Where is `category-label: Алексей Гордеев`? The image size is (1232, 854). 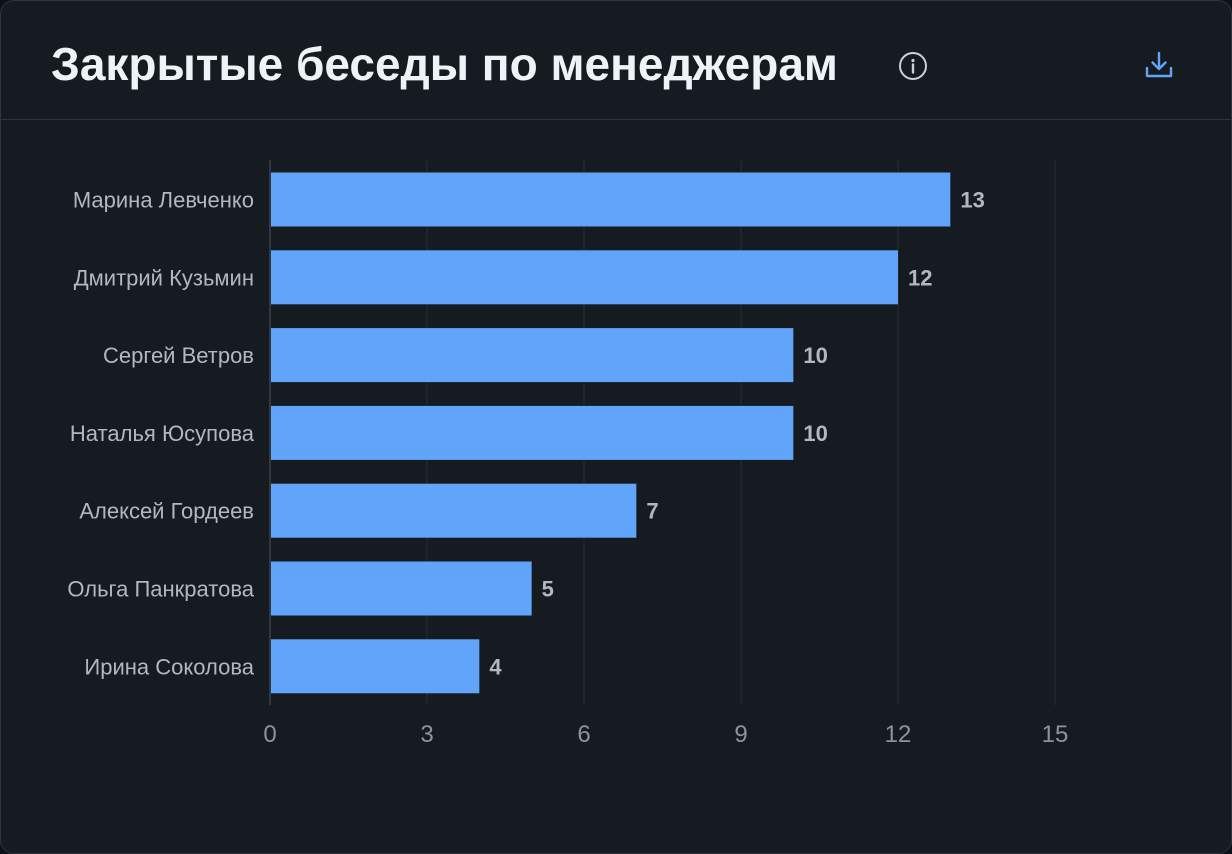 category-label: Алексей Гордеев is located at coordinates (166, 511).